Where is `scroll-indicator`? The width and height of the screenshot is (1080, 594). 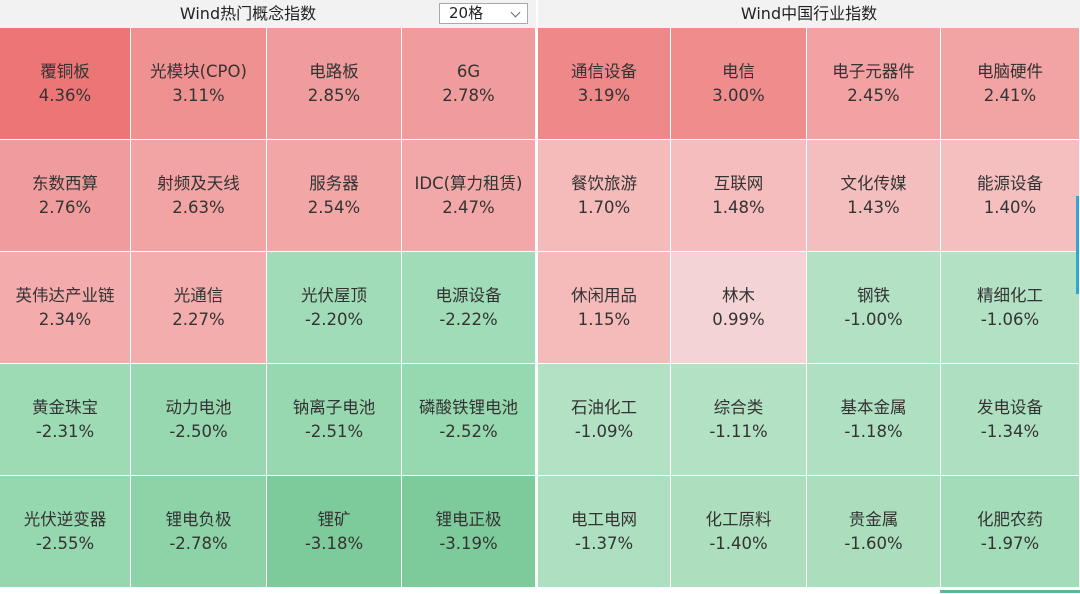
scroll-indicator is located at coordinates (1077, 245).